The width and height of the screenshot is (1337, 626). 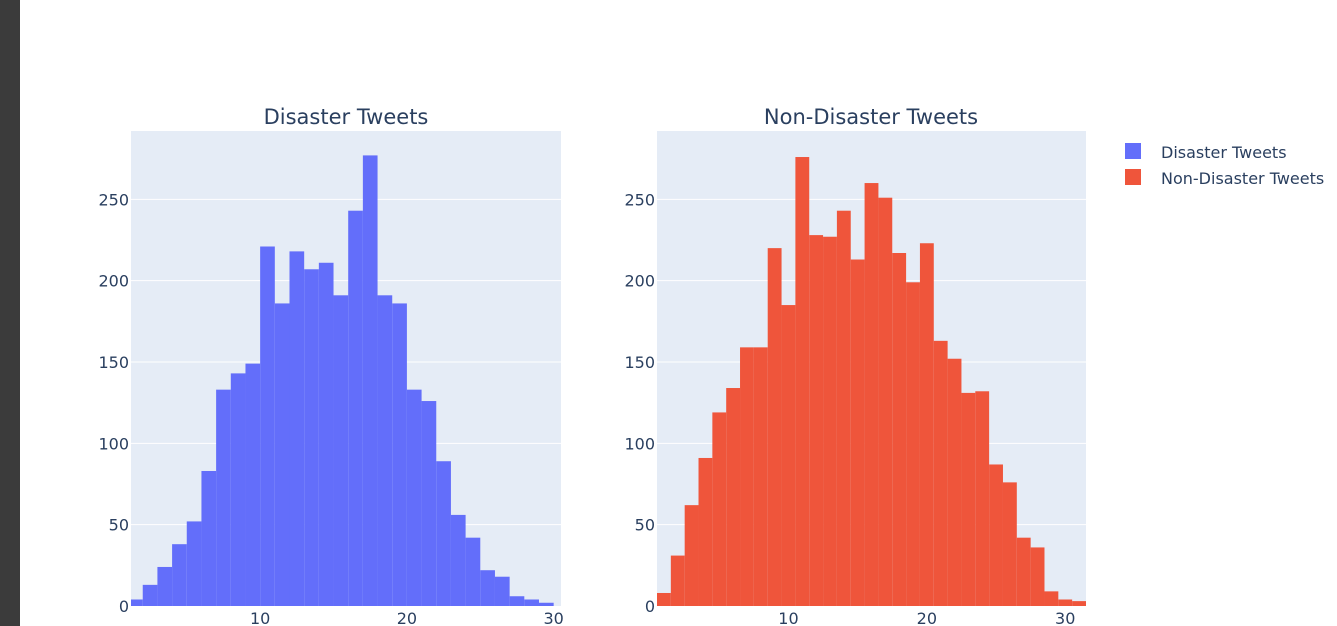 I want to click on subplot-title-disaster: Disaster Tweets, so click(x=346, y=117).